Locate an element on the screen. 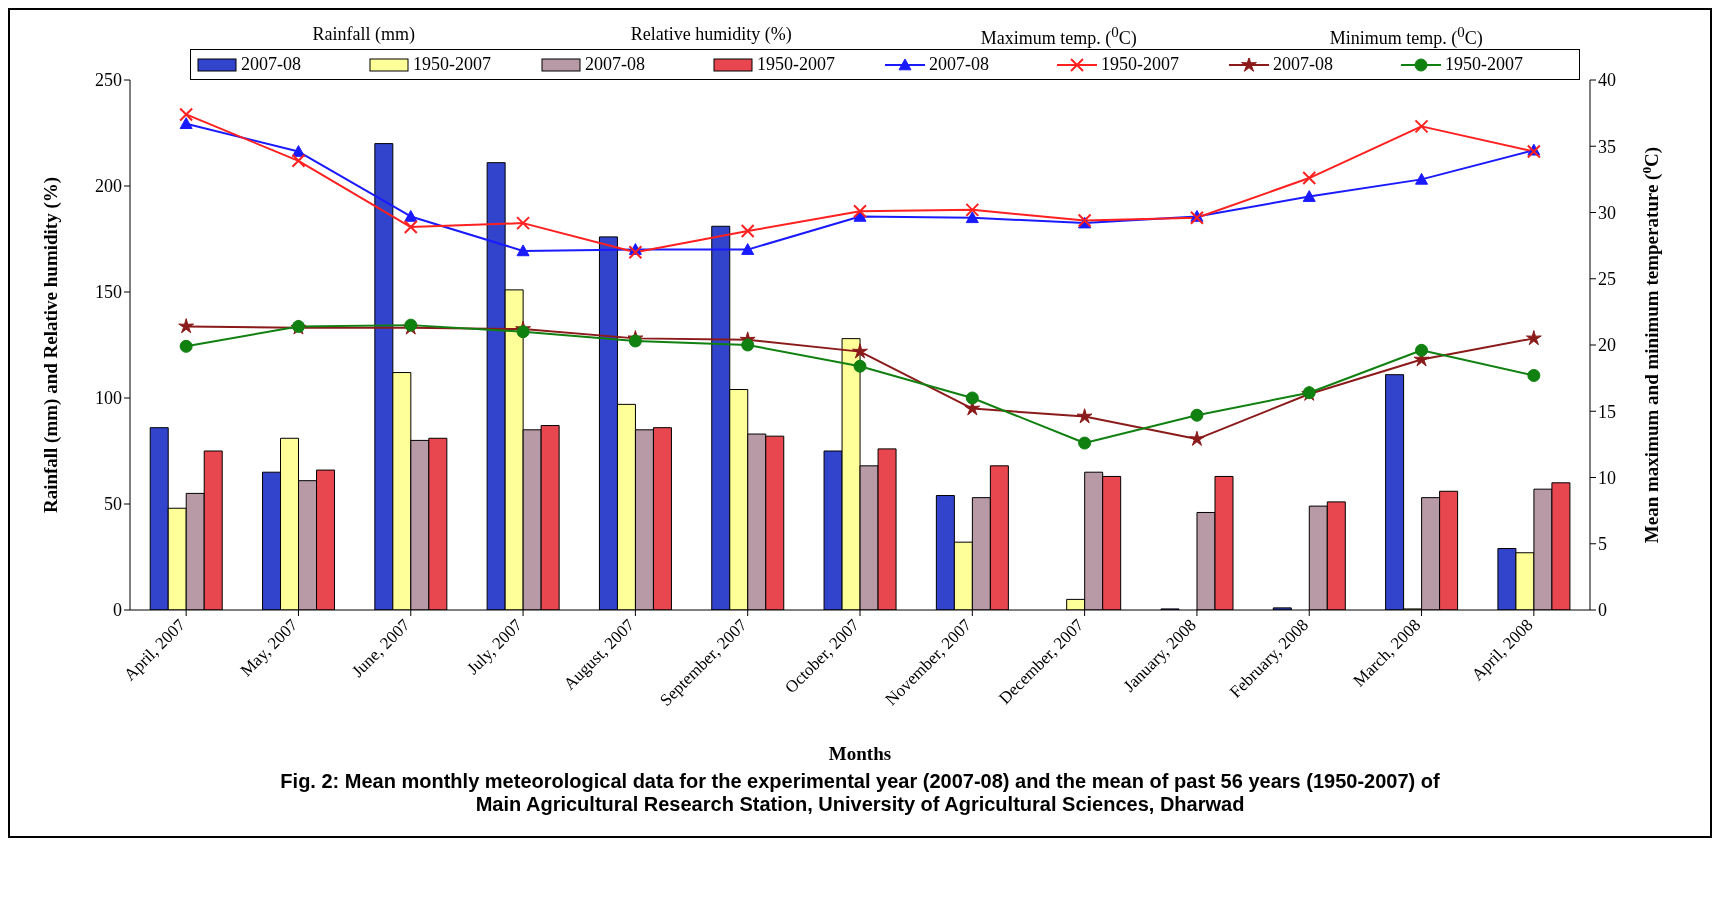 The width and height of the screenshot is (1724, 916). y2-tick-label: 35 is located at coordinates (1607, 146).